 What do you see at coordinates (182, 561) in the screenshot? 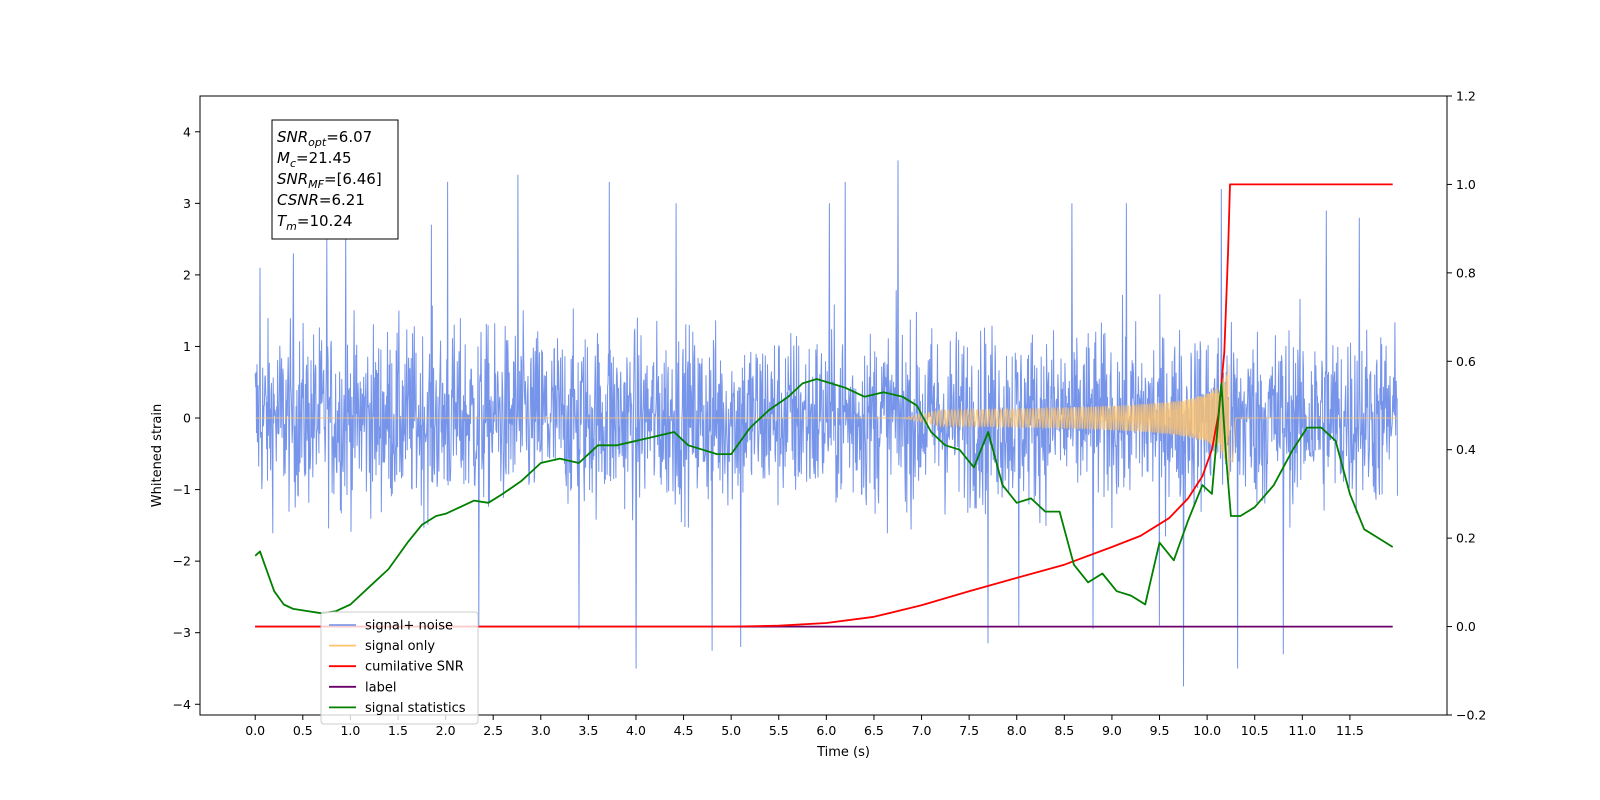
I see `y-tick-label: −2` at bounding box center [182, 561].